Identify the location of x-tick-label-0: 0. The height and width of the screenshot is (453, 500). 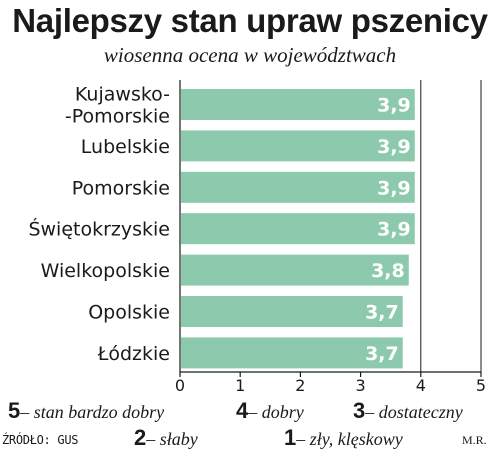
(180, 385).